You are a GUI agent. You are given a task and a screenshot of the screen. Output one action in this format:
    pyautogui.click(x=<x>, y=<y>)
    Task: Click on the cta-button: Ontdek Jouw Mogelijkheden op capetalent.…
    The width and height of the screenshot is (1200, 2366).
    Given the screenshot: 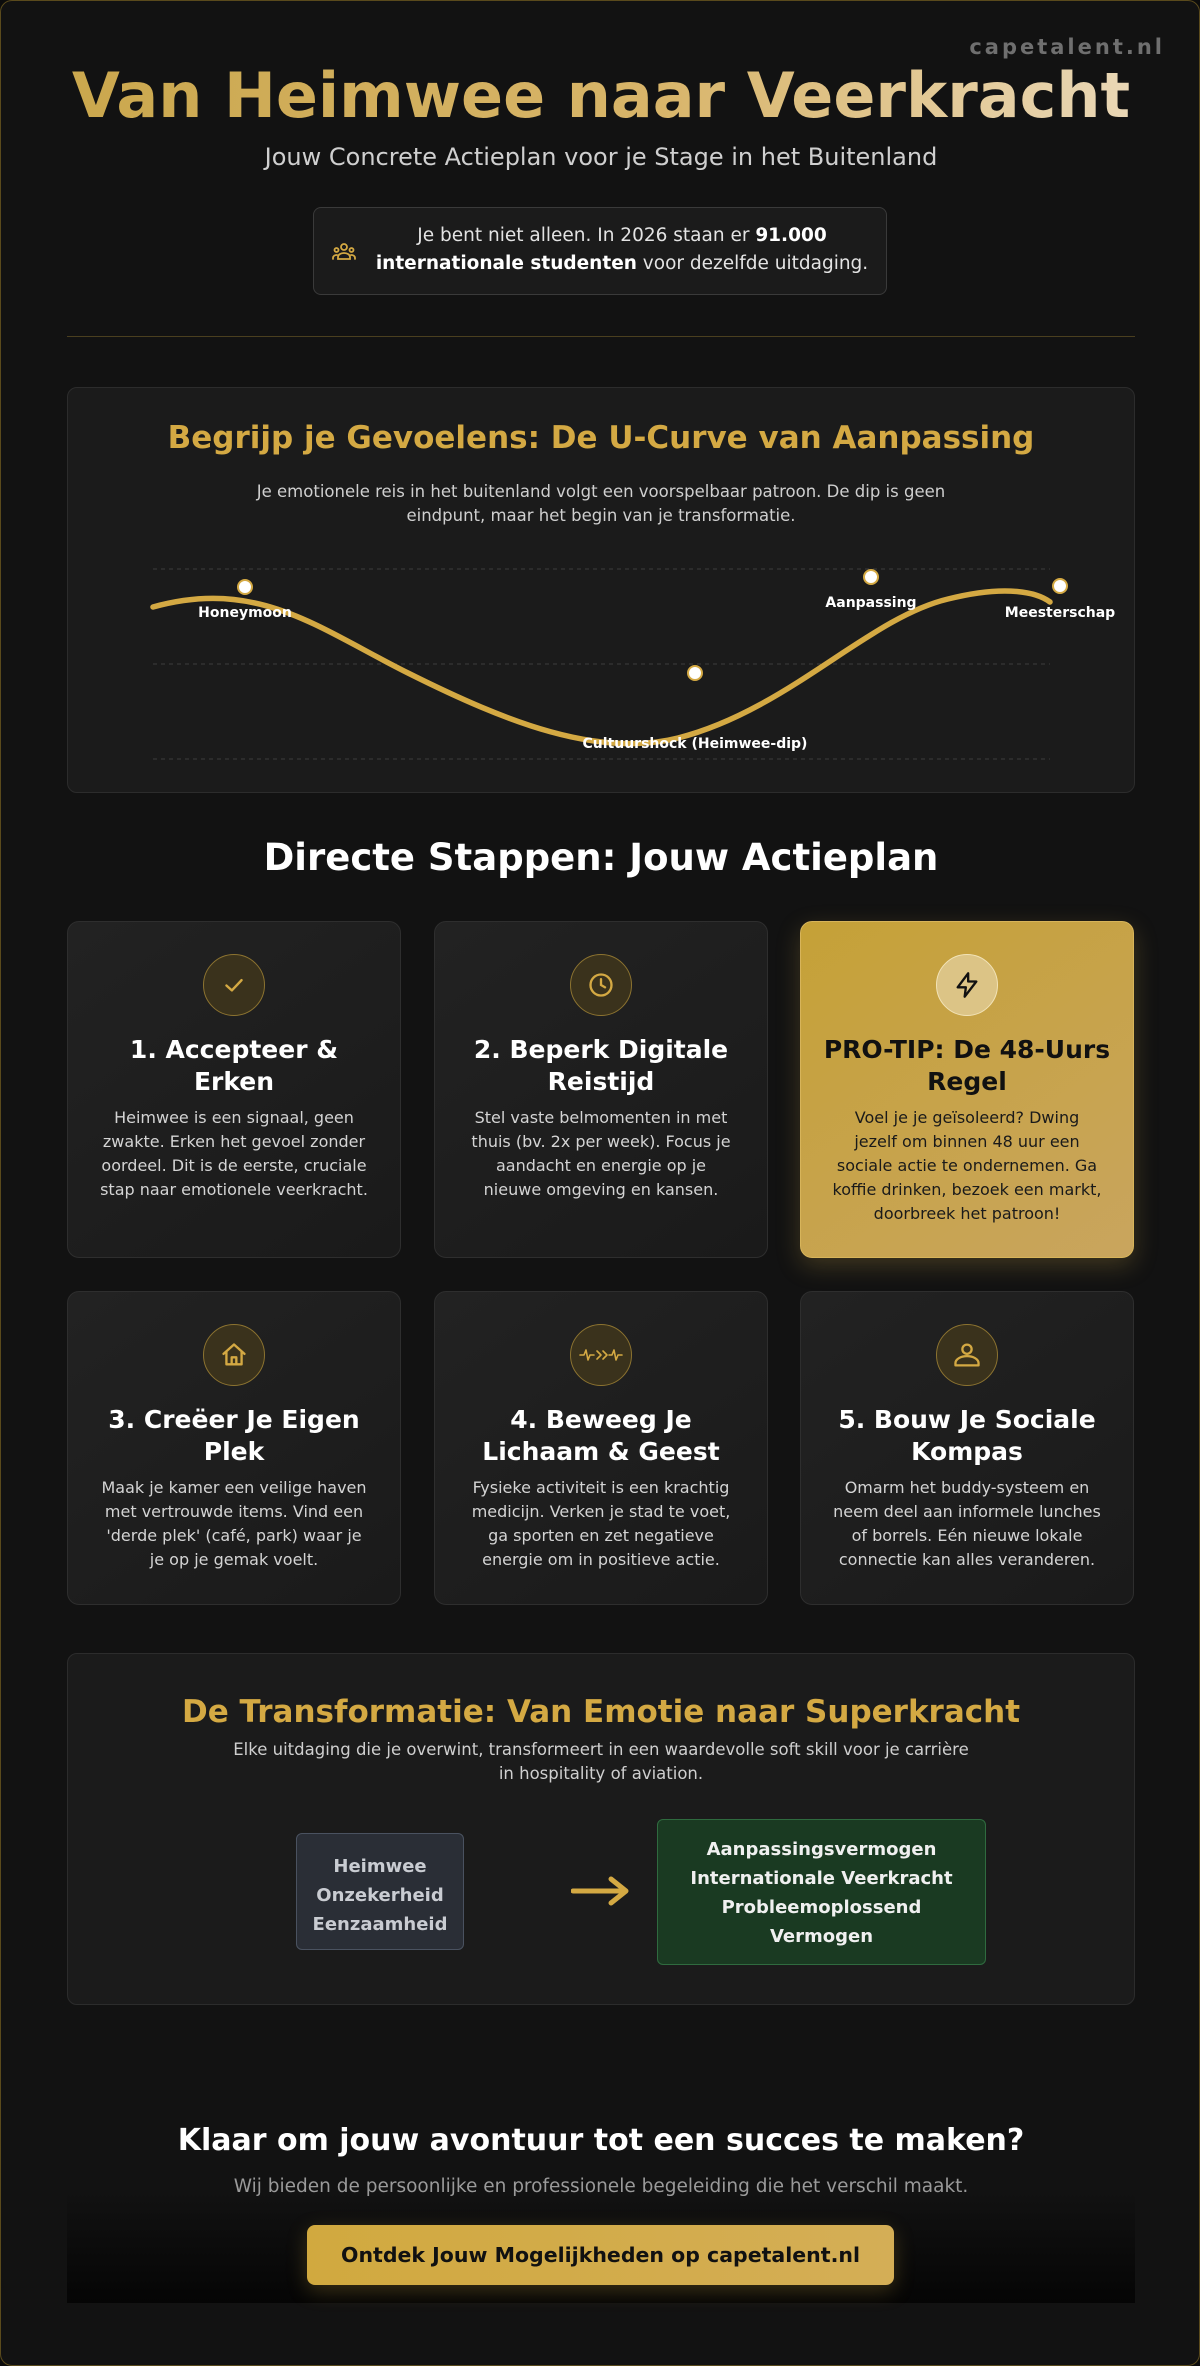 What is the action you would take?
    pyautogui.click(x=600, y=2255)
    